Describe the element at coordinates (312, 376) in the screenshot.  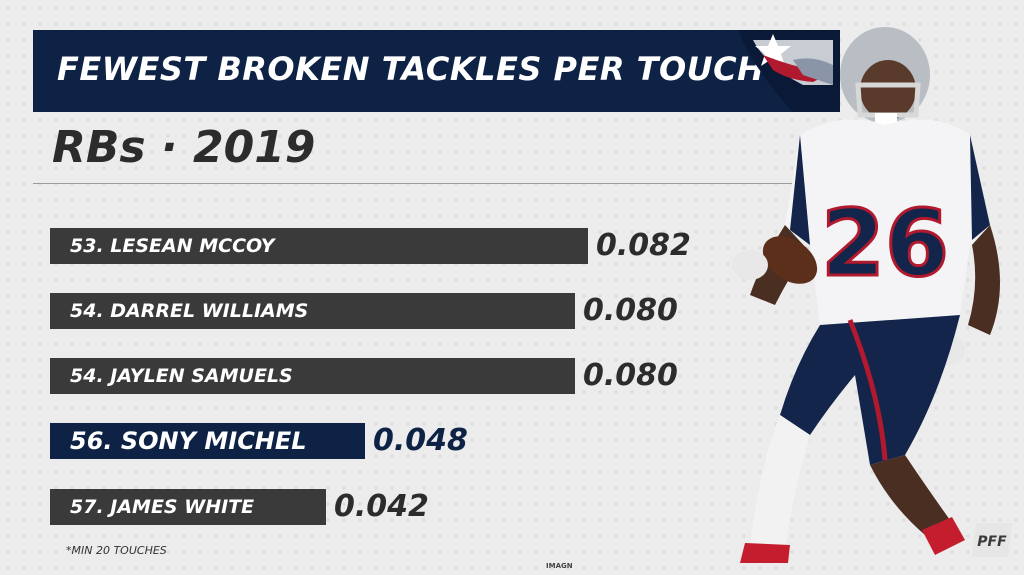
I see `bar: 54. JAYLEN SAMUELS` at that location.